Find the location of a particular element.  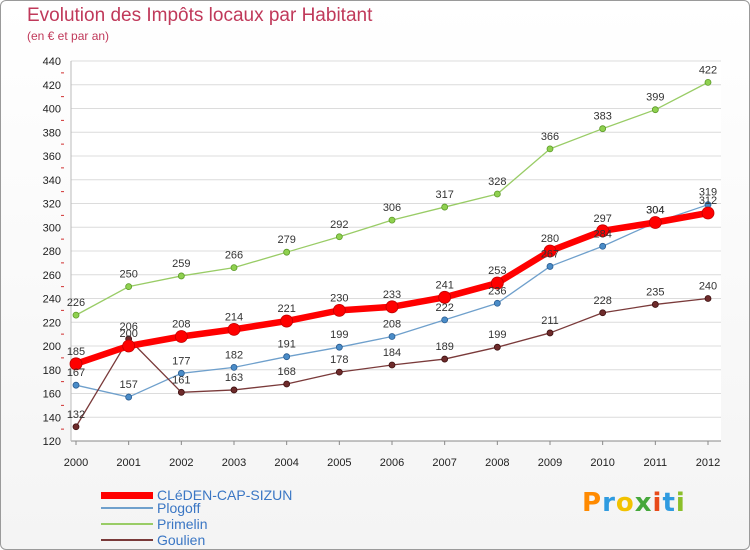

y-tick-label: 260 is located at coordinates (52, 276).